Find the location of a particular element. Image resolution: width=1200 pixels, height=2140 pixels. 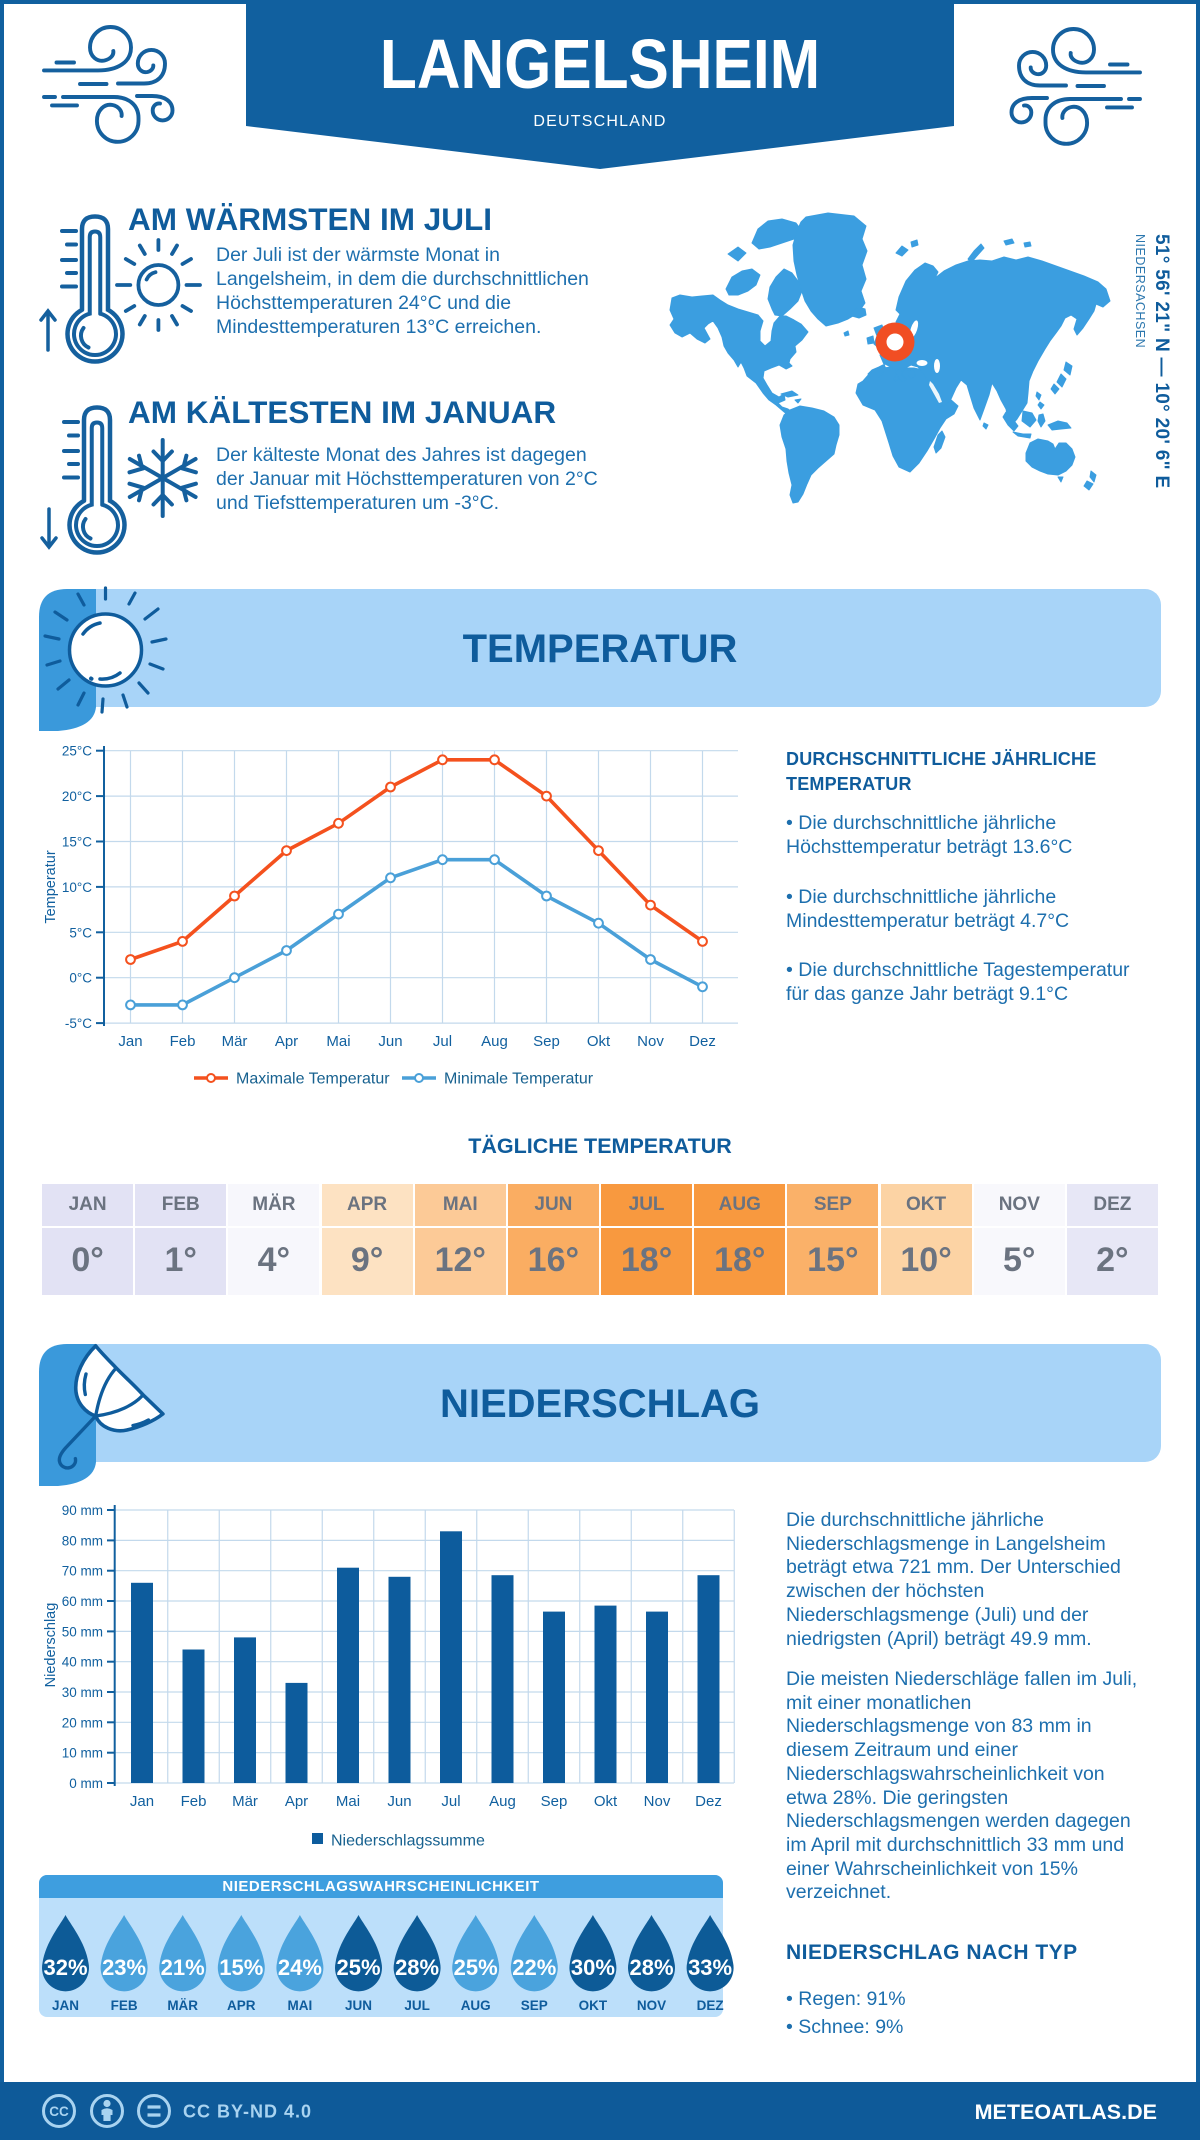

svg-text: 60 mm is located at coordinates (82, 1601).